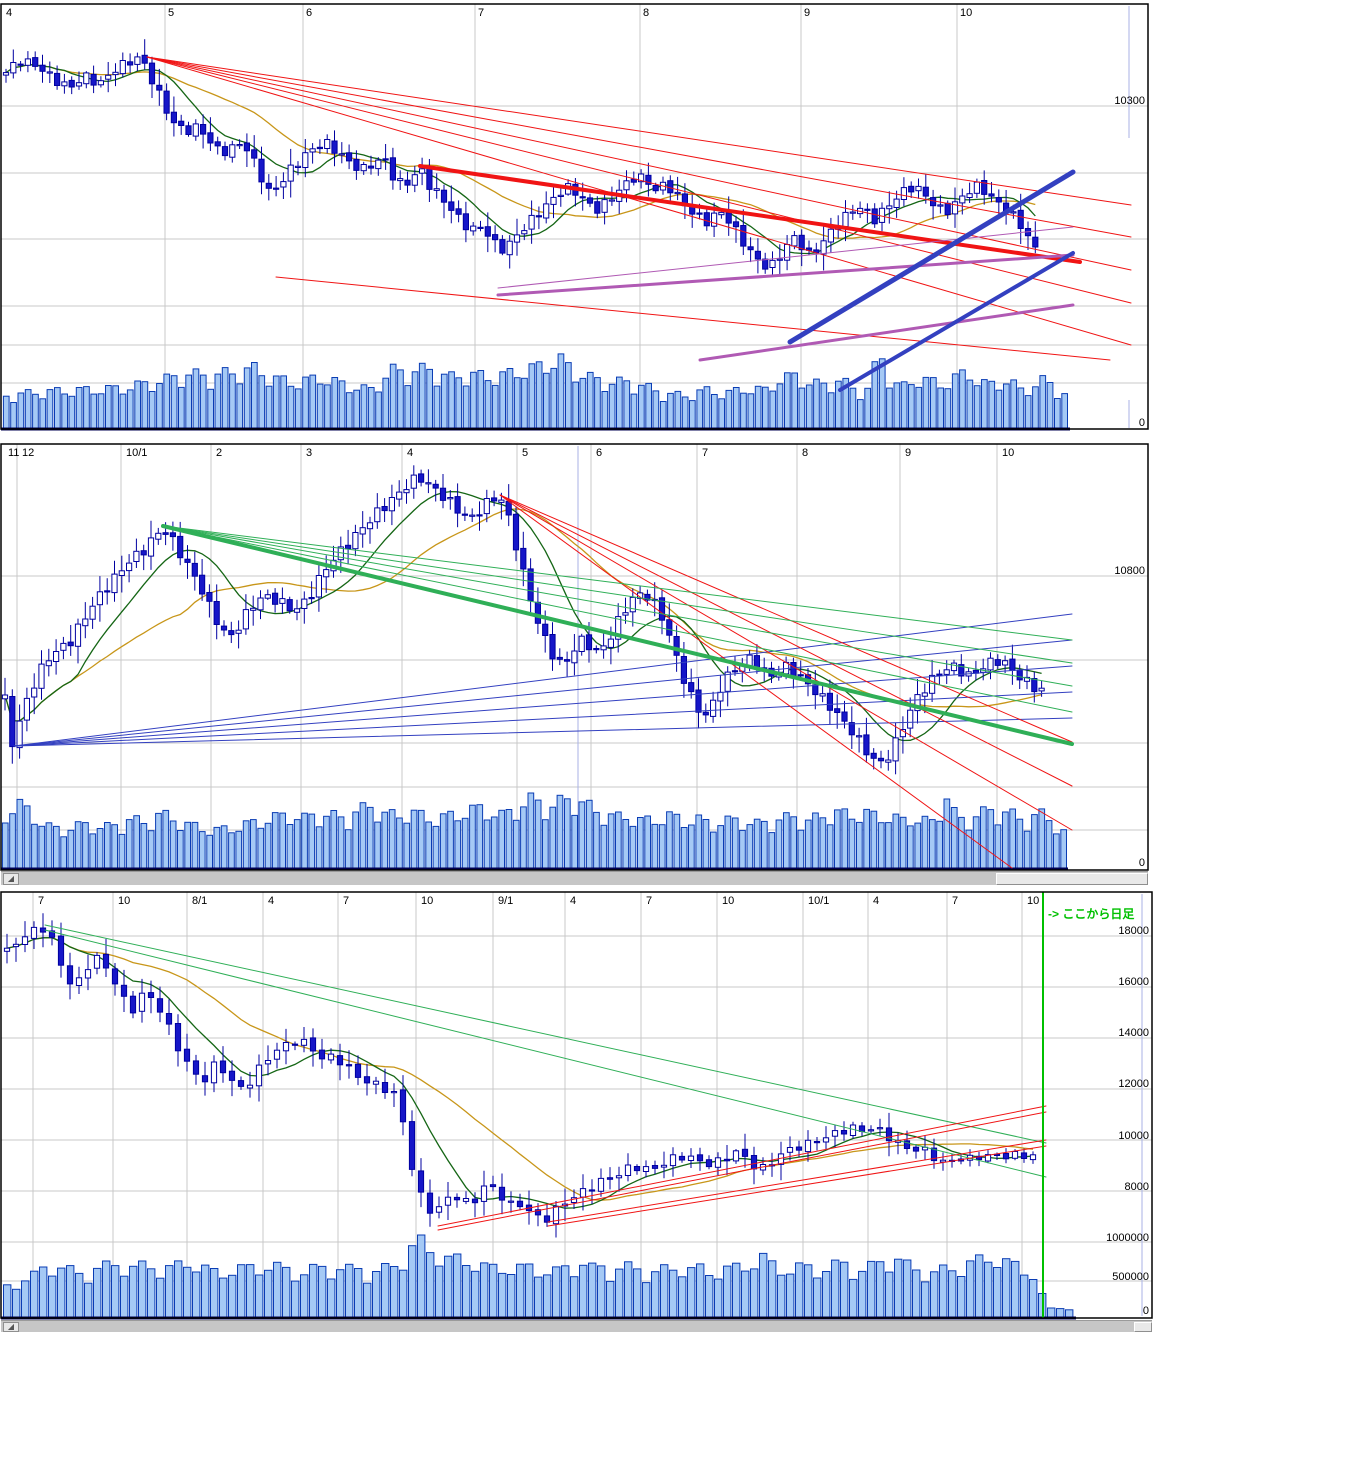 Image resolution: width=1366 pixels, height=1472 pixels. What do you see at coordinates (599, 453) in the screenshot?
I see `x-axis-label: 6` at bounding box center [599, 453].